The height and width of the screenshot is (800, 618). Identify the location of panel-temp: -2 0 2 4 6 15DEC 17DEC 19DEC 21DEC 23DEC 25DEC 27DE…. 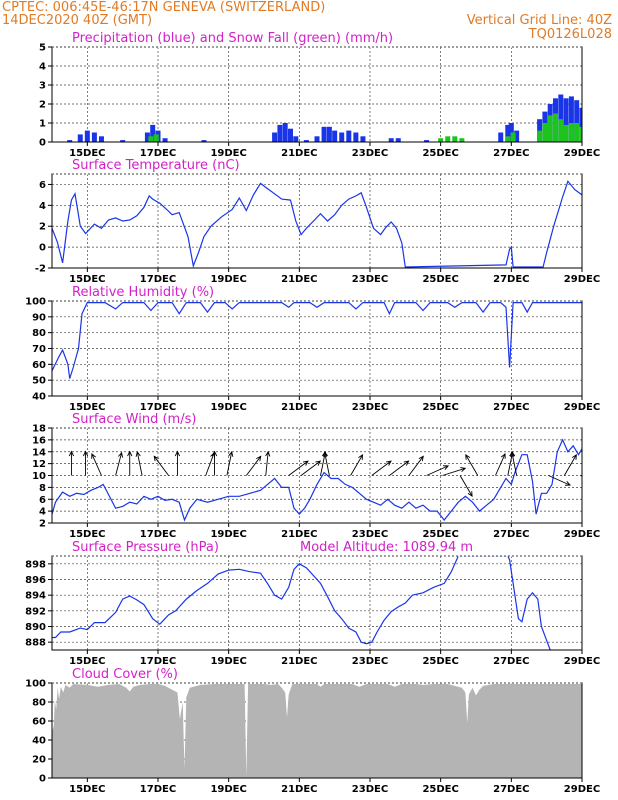
(317, 221).